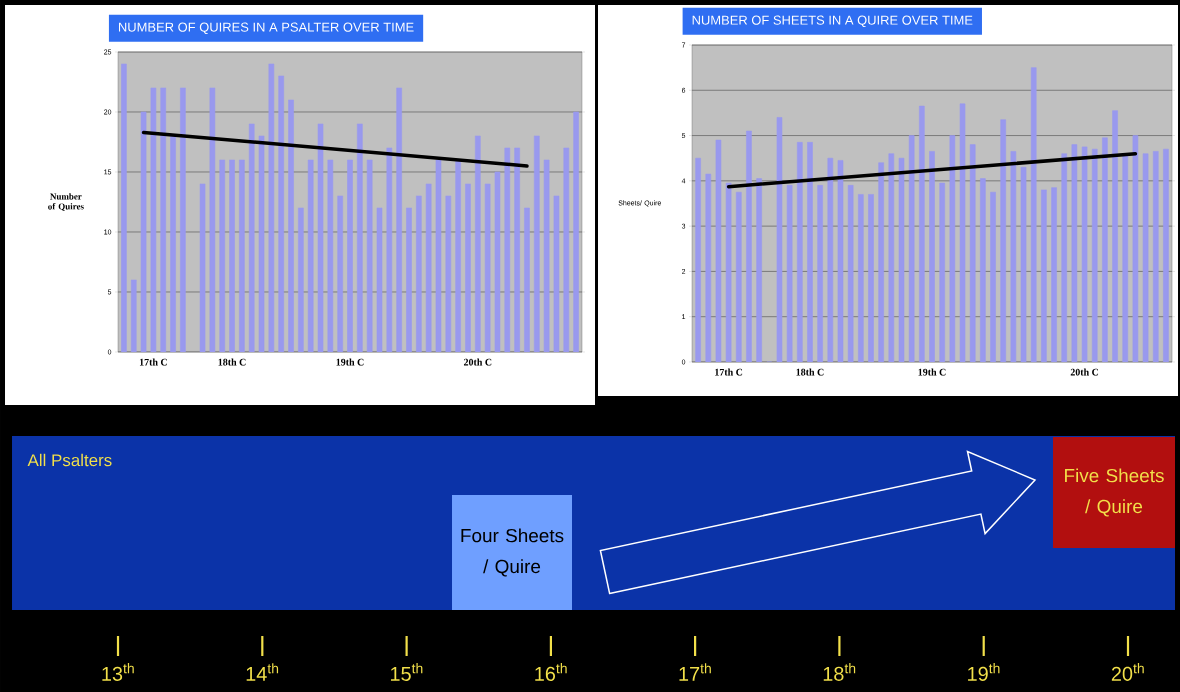 The width and height of the screenshot is (1180, 692). What do you see at coordinates (512, 552) in the screenshot?
I see `text: Four Sheets / Quire` at bounding box center [512, 552].